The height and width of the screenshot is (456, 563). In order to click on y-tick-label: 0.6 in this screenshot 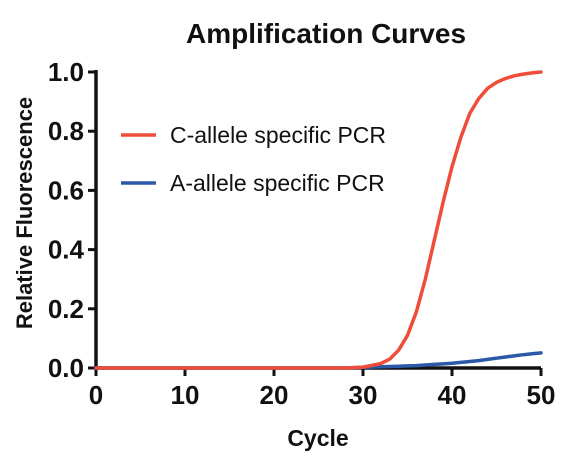, I will do `click(66, 190)`.